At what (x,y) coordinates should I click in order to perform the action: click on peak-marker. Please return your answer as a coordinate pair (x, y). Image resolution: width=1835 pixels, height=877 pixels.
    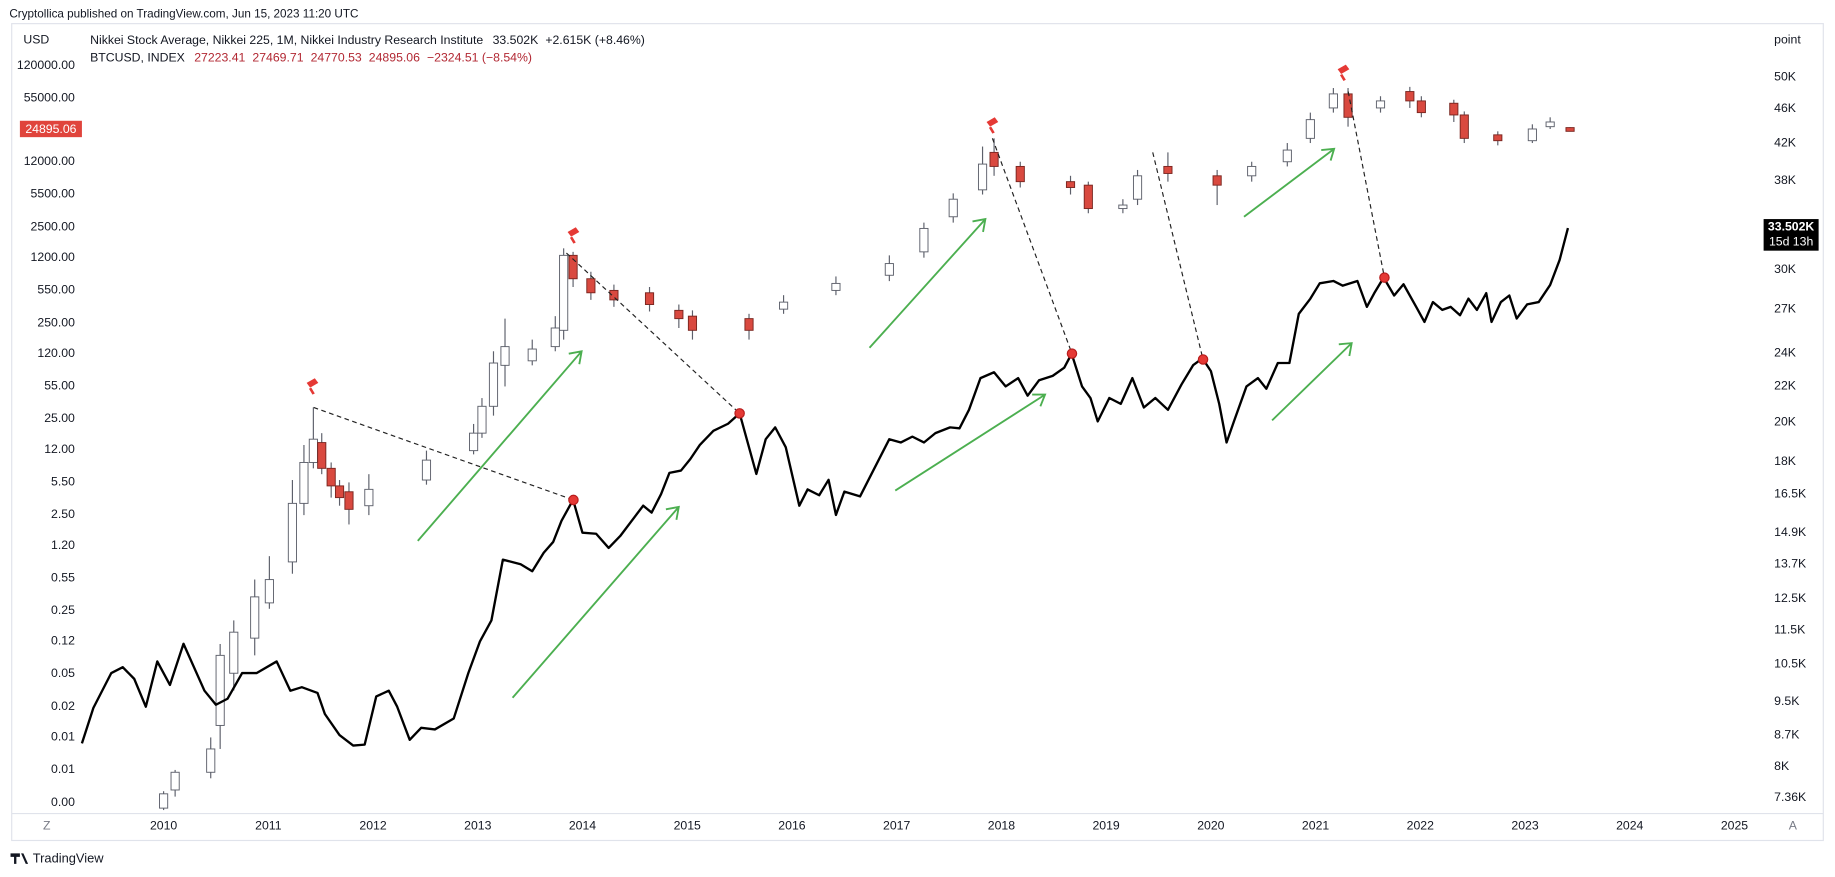
    Looking at the image, I should click on (1072, 353).